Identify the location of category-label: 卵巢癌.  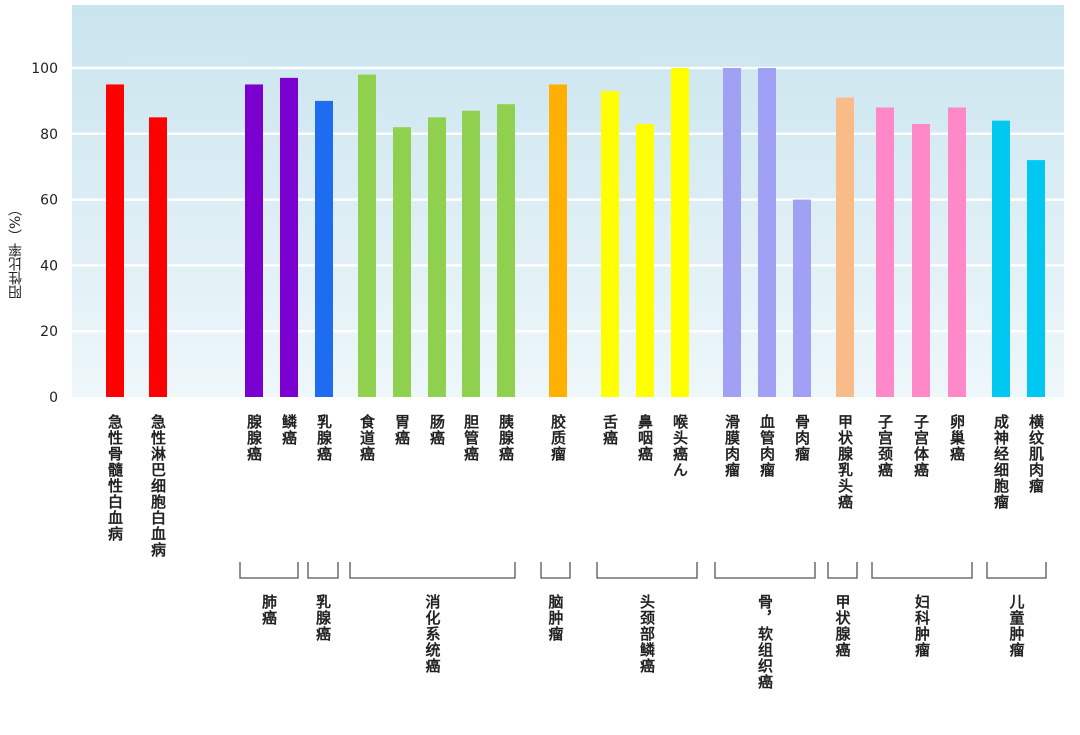
(957, 438).